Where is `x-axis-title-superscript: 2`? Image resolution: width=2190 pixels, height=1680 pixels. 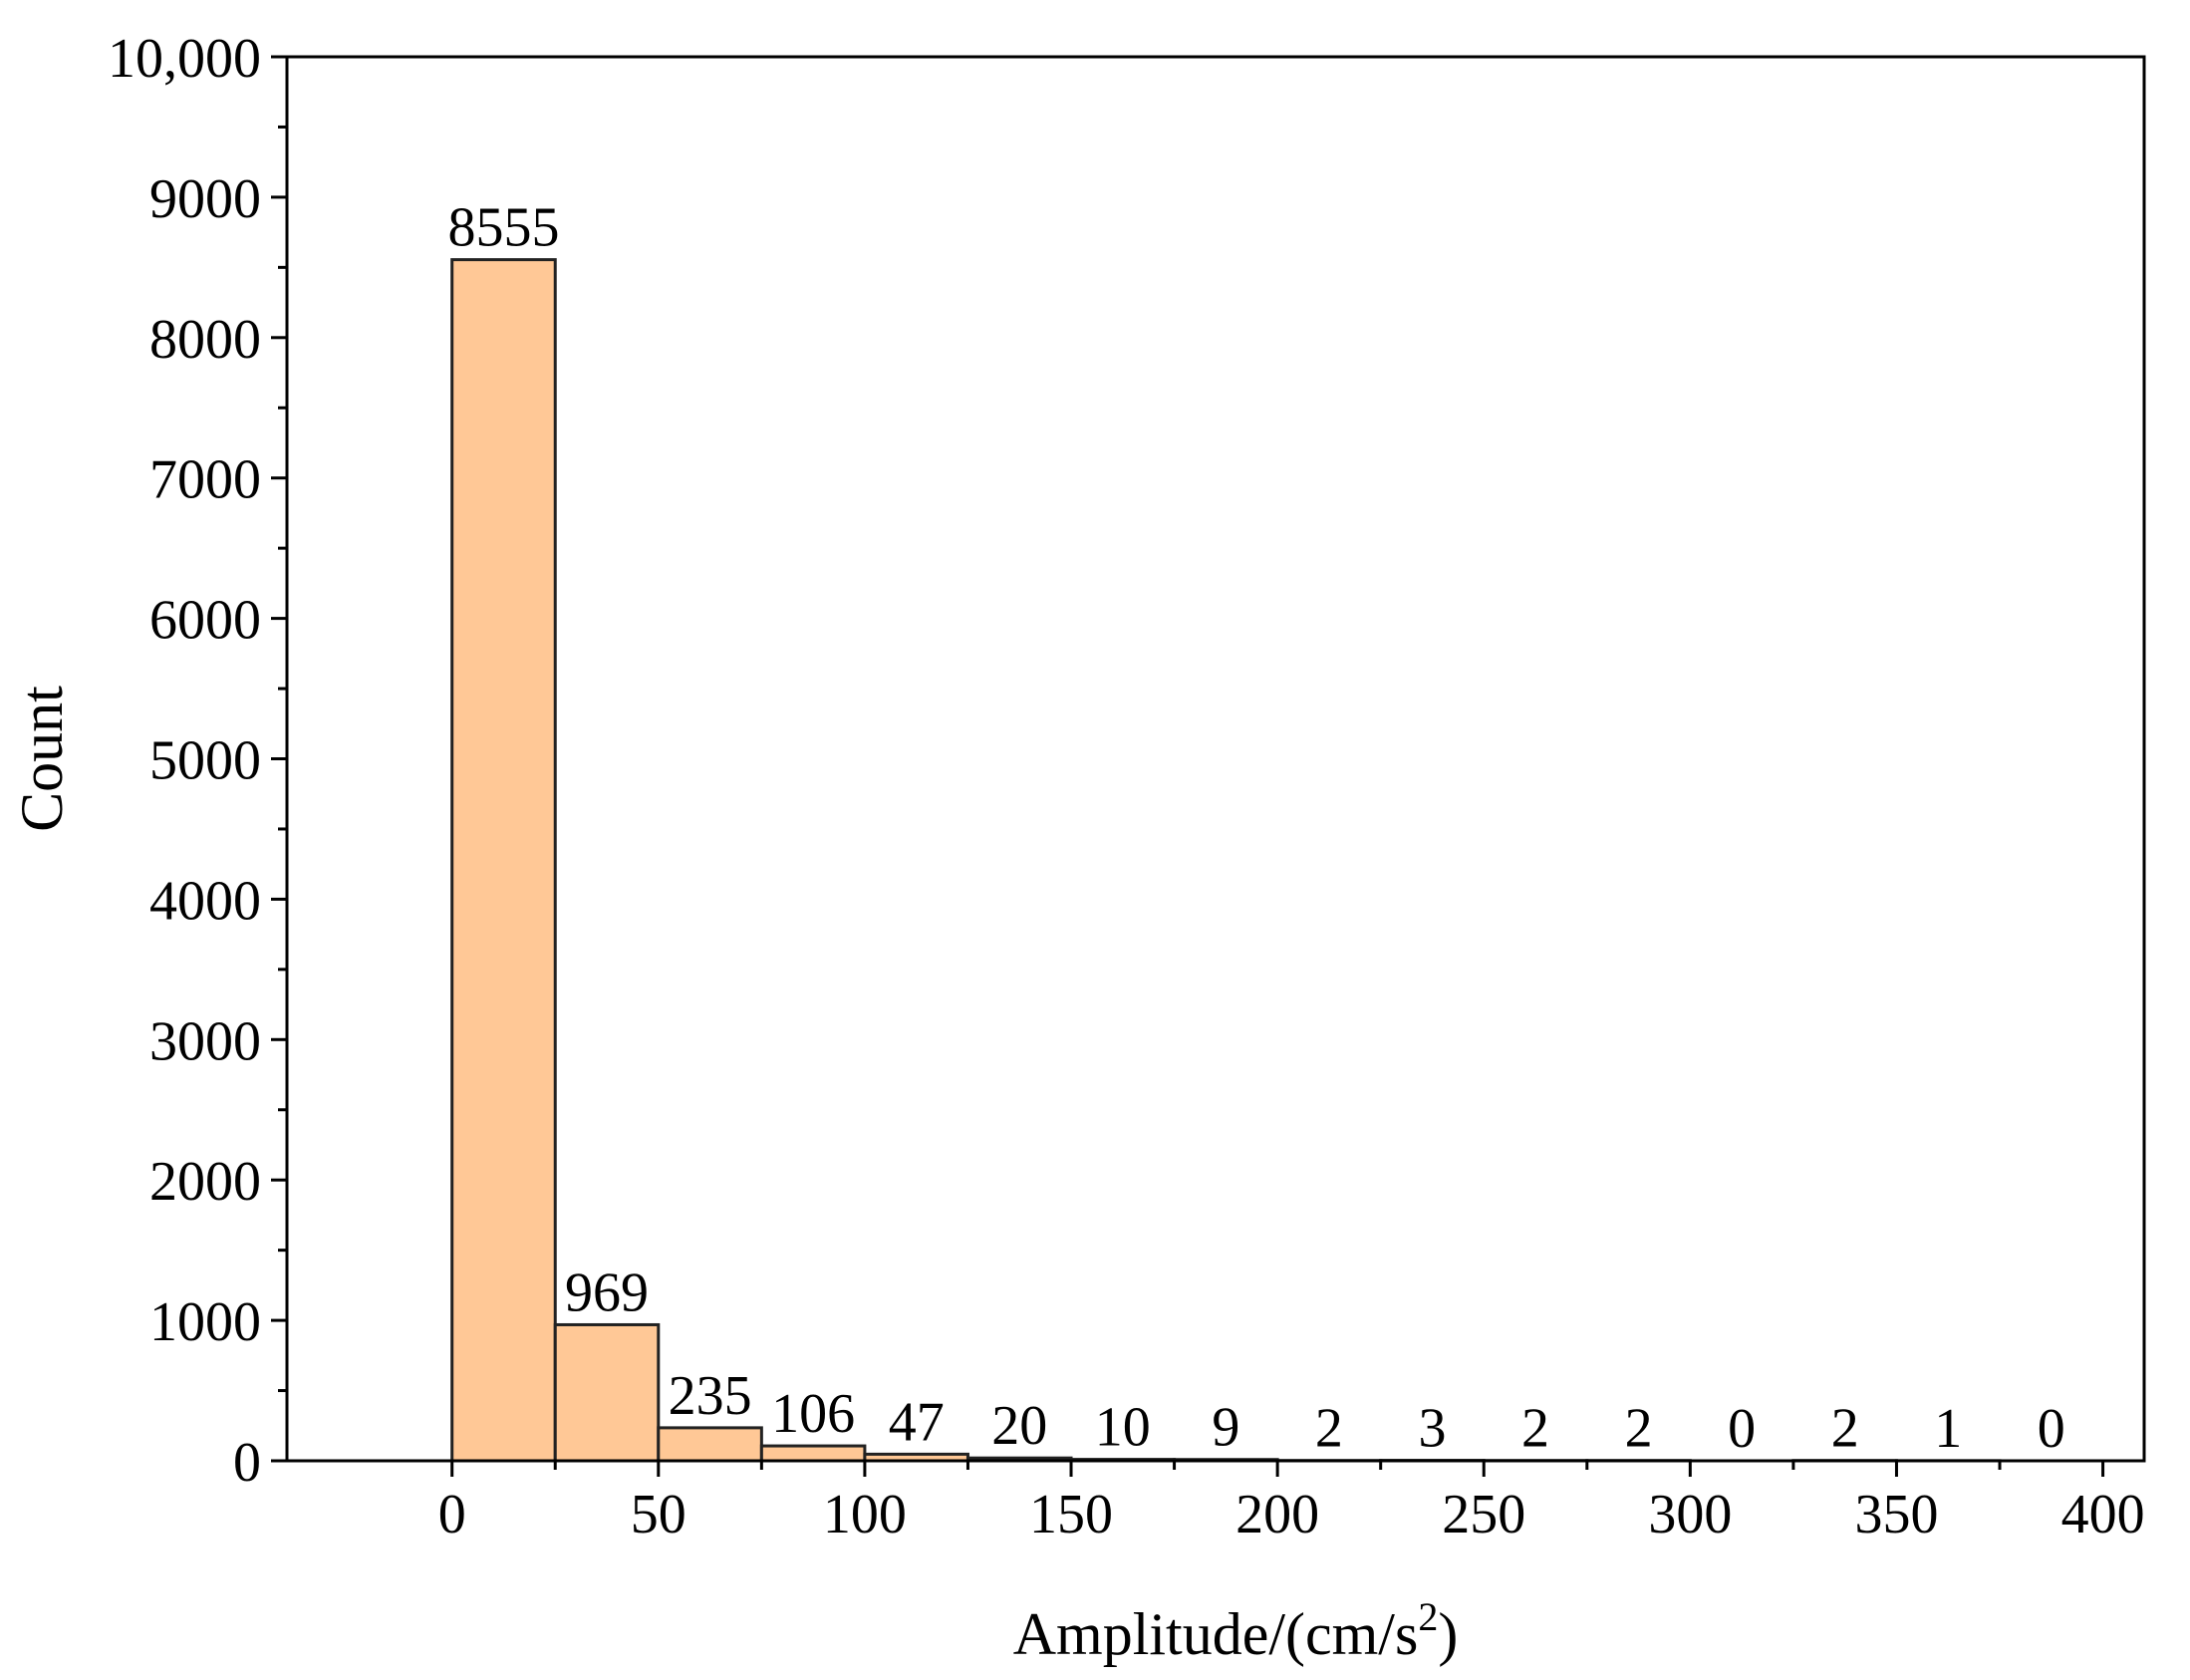 x-axis-title-superscript: 2 is located at coordinates (1428, 1616).